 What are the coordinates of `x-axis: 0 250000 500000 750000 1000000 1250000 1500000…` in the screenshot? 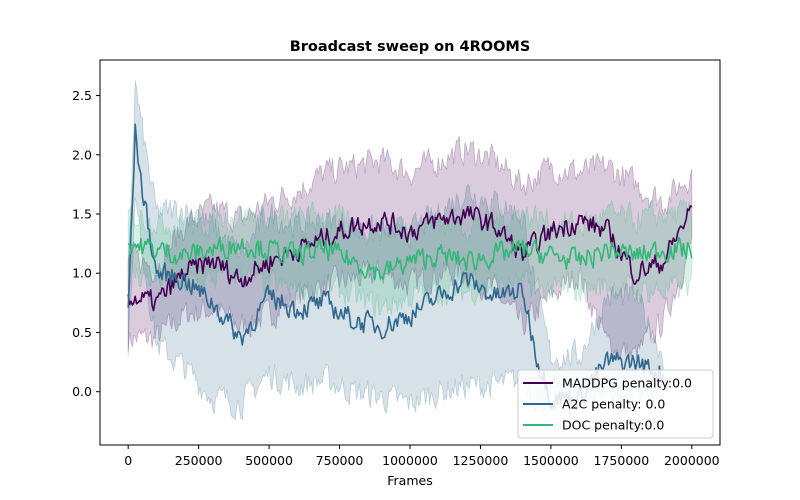 It's located at (422, 456).